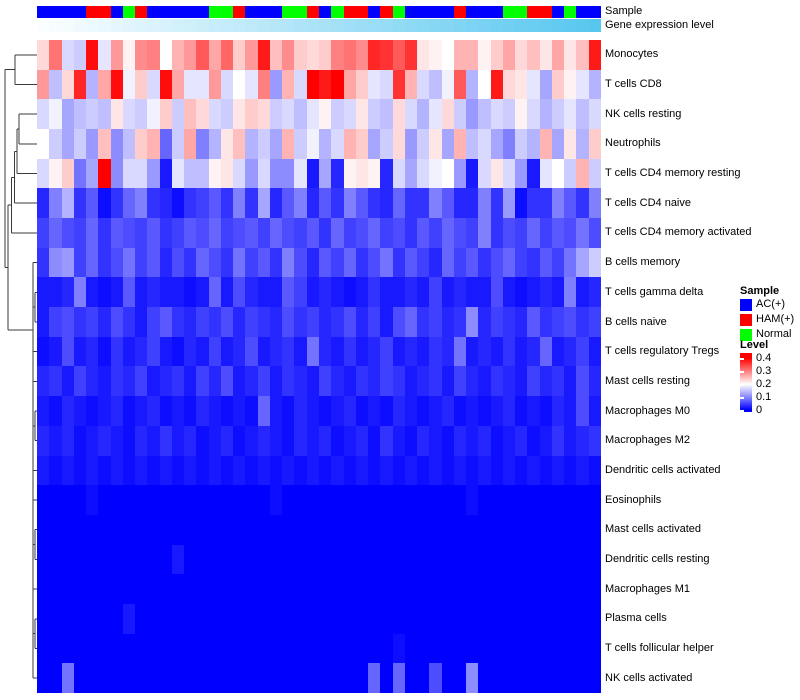 This screenshot has width=800, height=700. What do you see at coordinates (746, 304) in the screenshot?
I see `ac-color-swatch` at bounding box center [746, 304].